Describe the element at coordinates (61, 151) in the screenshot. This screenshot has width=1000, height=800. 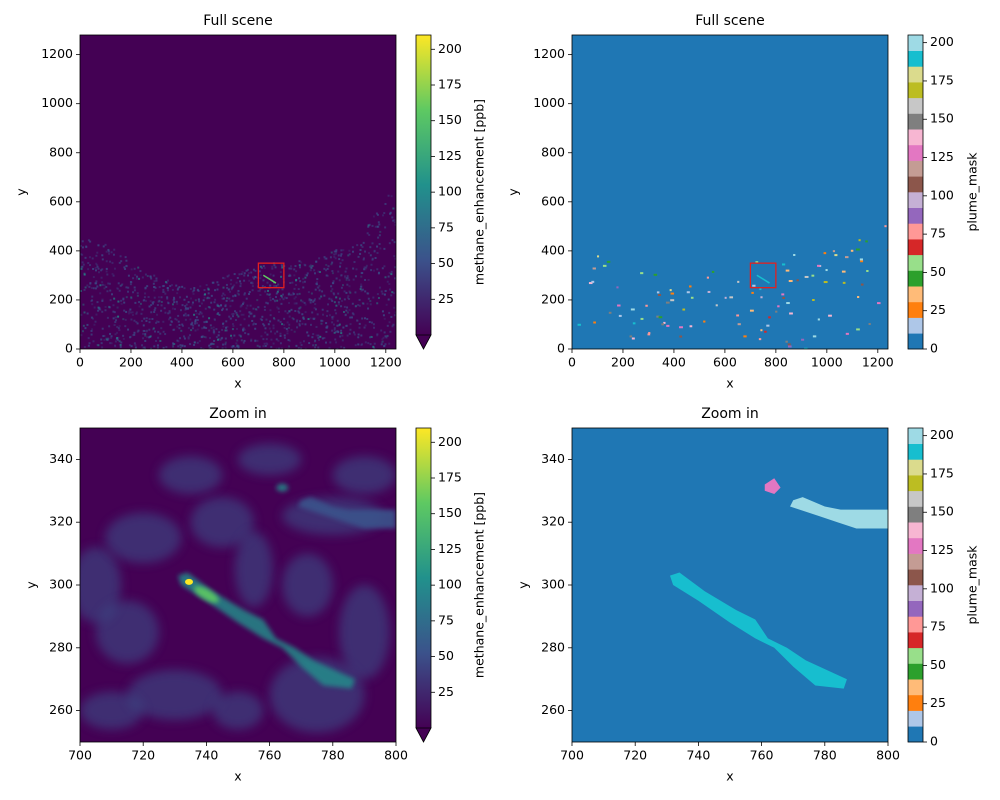
I see `y-tick-label: 800` at that location.